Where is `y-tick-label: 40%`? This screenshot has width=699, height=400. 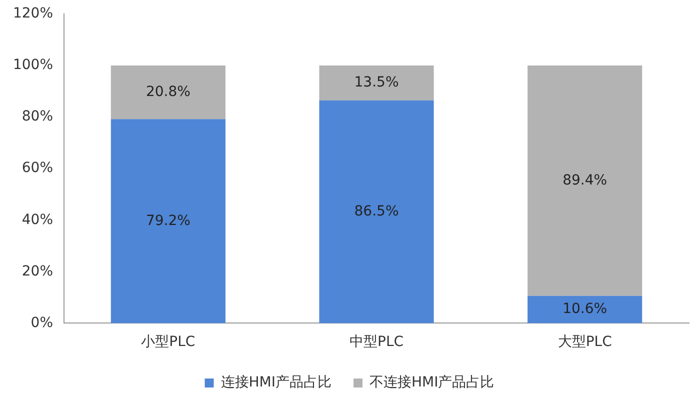
y-tick-label: 40% is located at coordinates (38, 220).